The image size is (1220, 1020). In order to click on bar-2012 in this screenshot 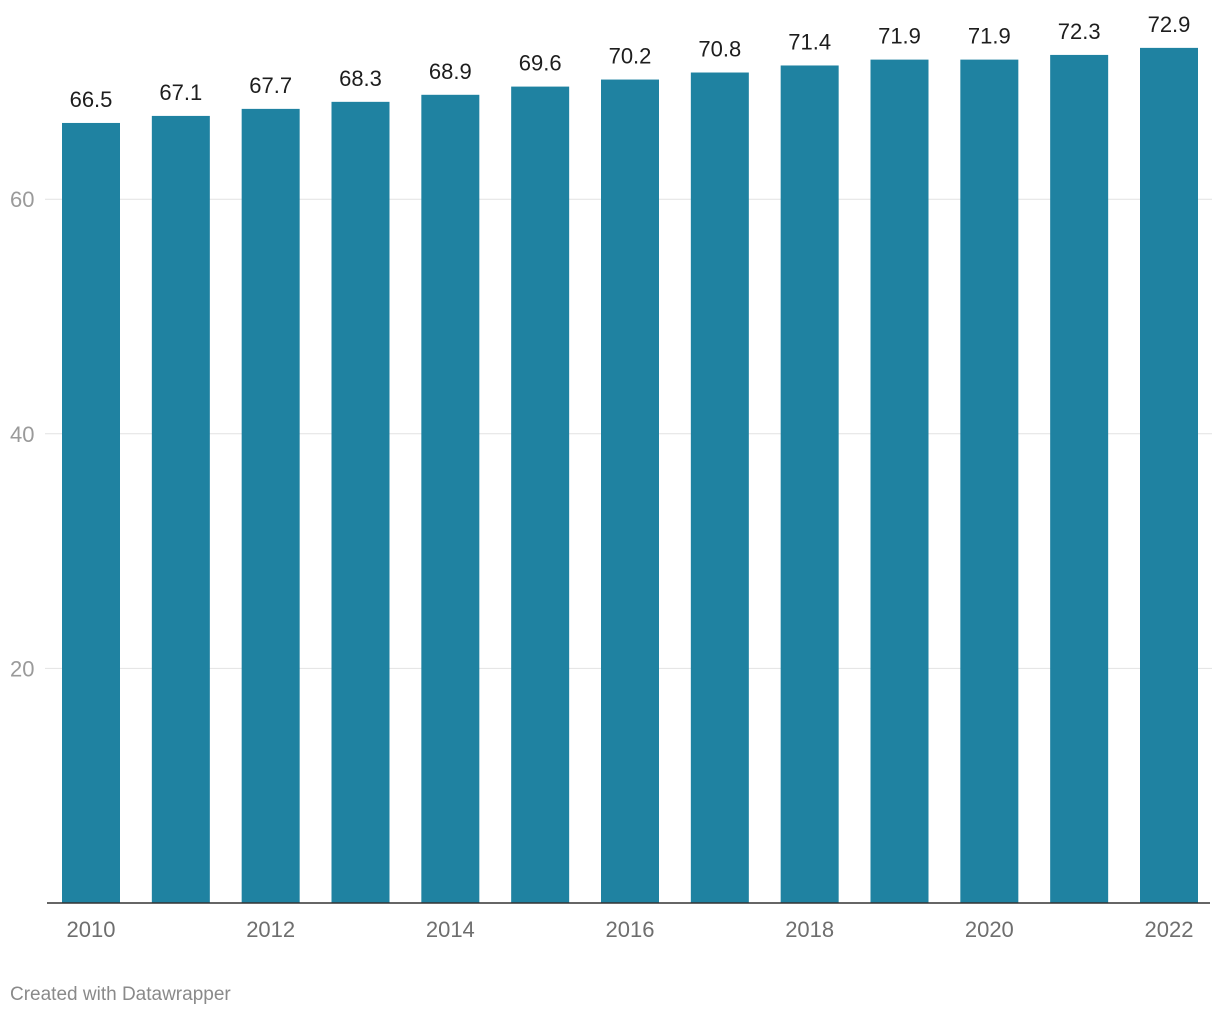, I will do `click(270, 505)`.